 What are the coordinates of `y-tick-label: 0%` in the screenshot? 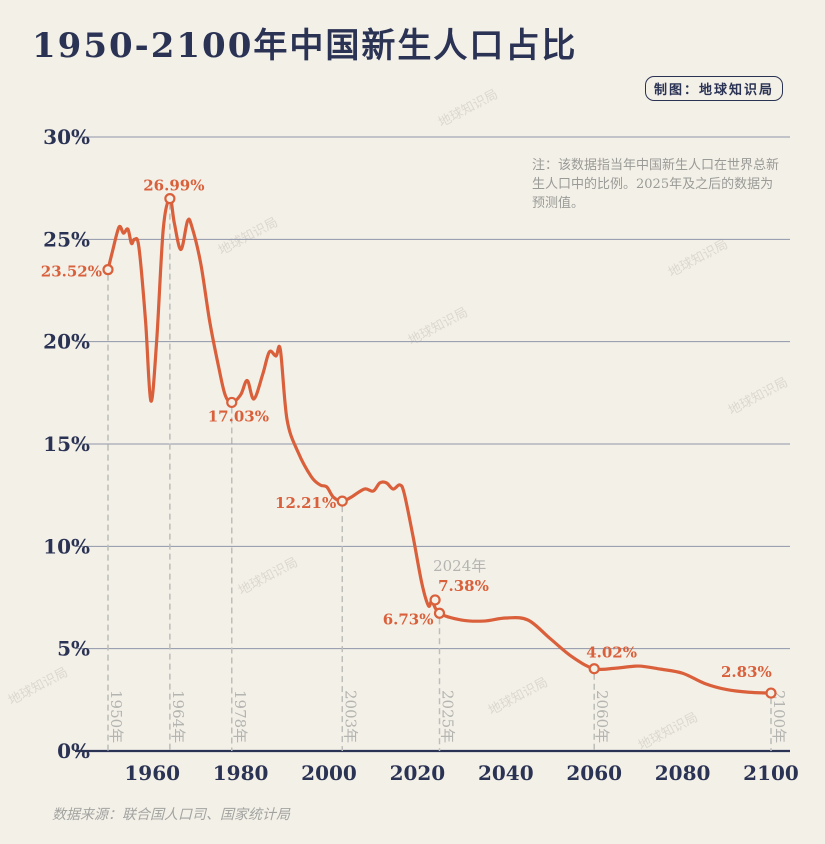 It's located at (73, 751).